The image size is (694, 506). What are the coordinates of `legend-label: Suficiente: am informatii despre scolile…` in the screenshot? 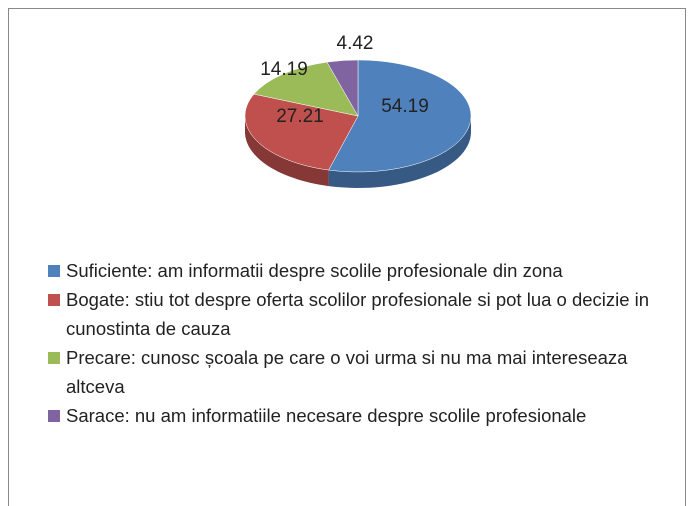 It's located at (314, 270).